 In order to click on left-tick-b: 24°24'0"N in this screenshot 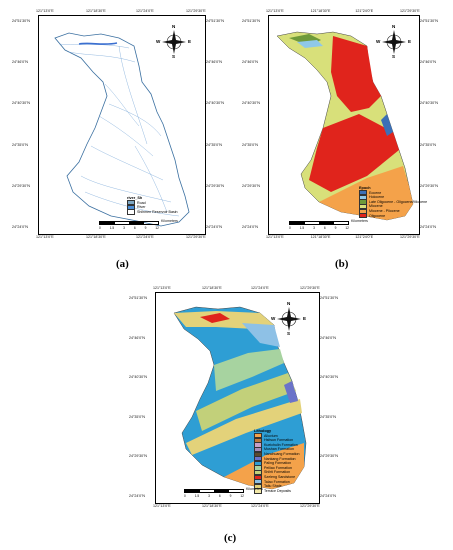, I will do `click(250, 227)`.